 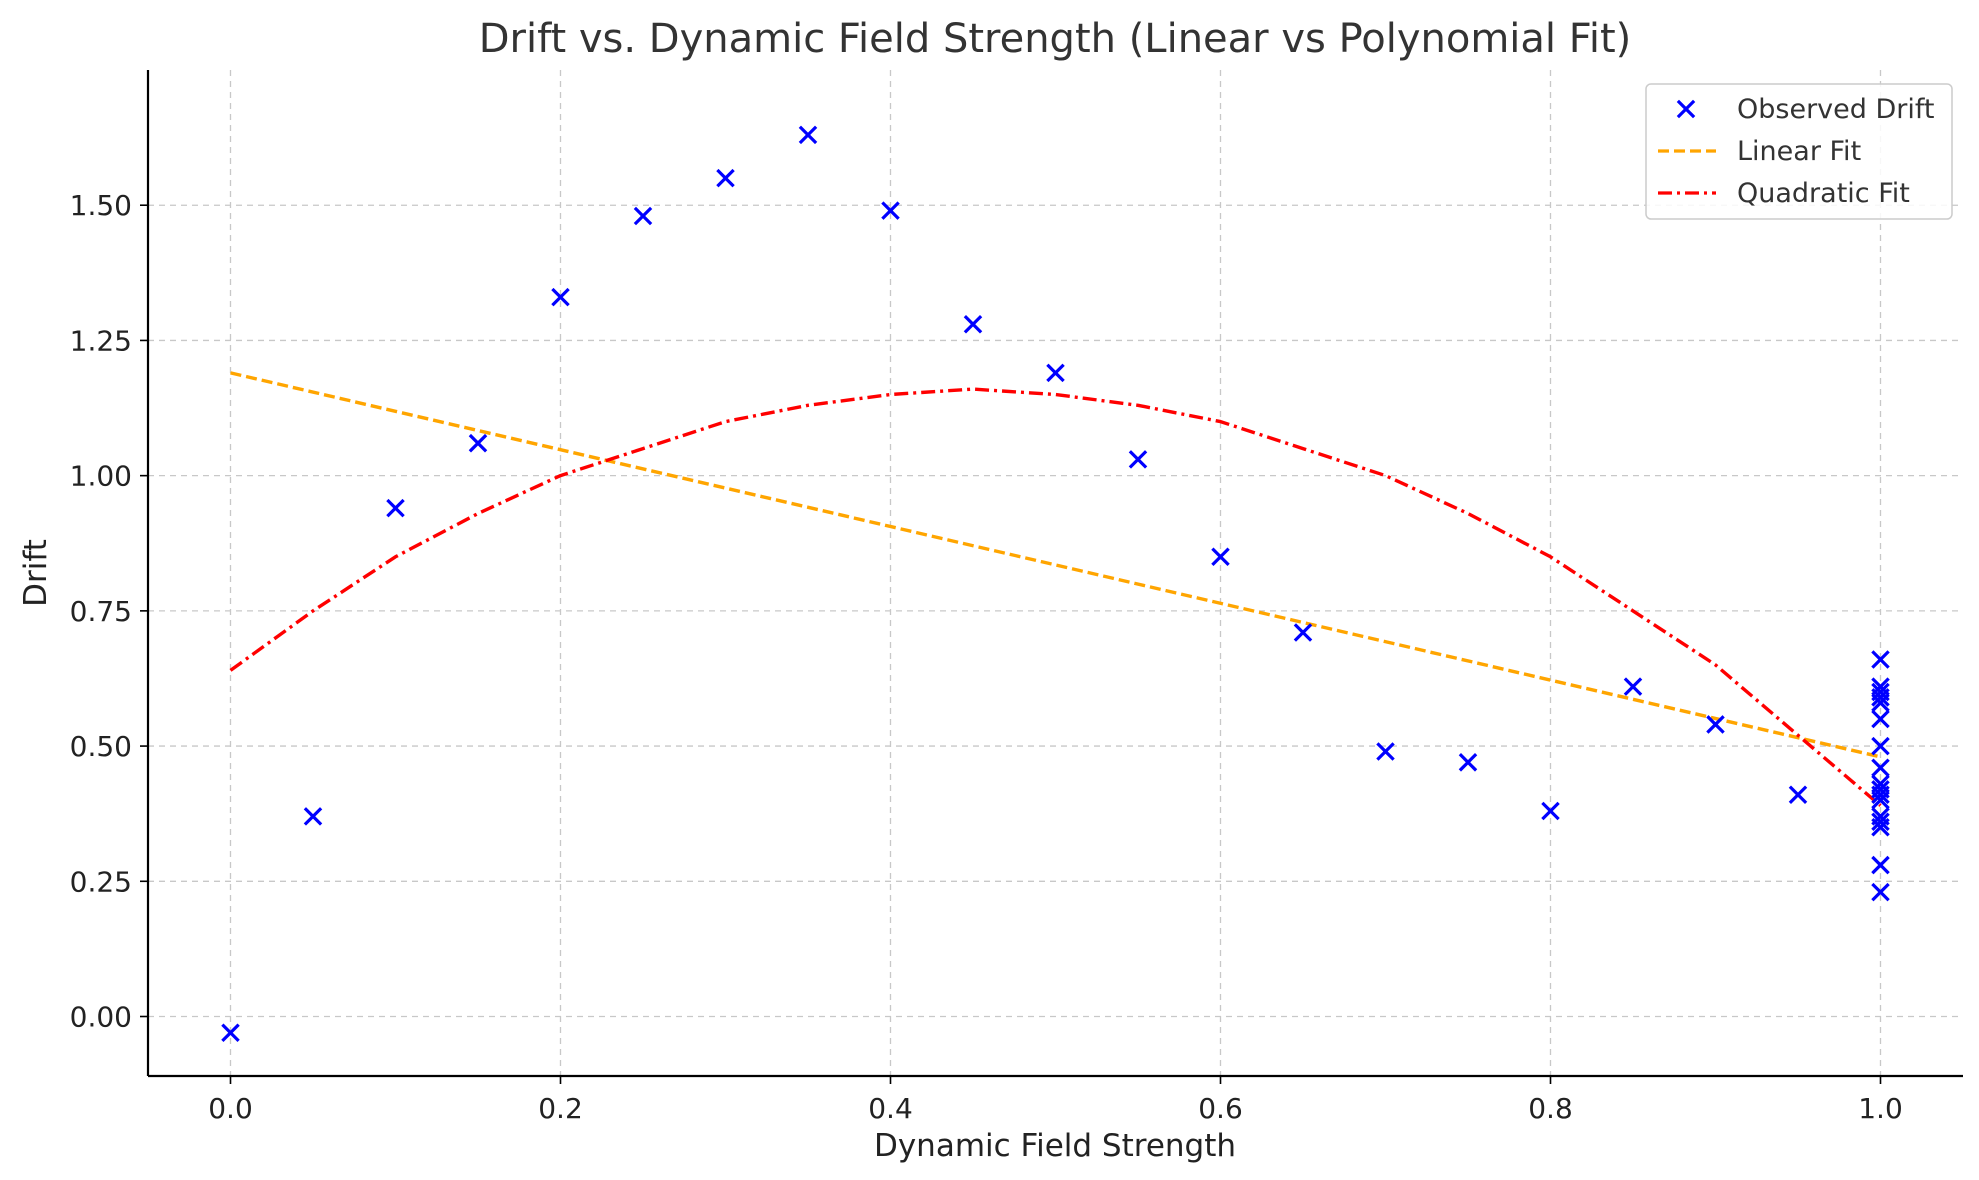 I want to click on y-tick-label: 1.50, so click(x=101, y=205).